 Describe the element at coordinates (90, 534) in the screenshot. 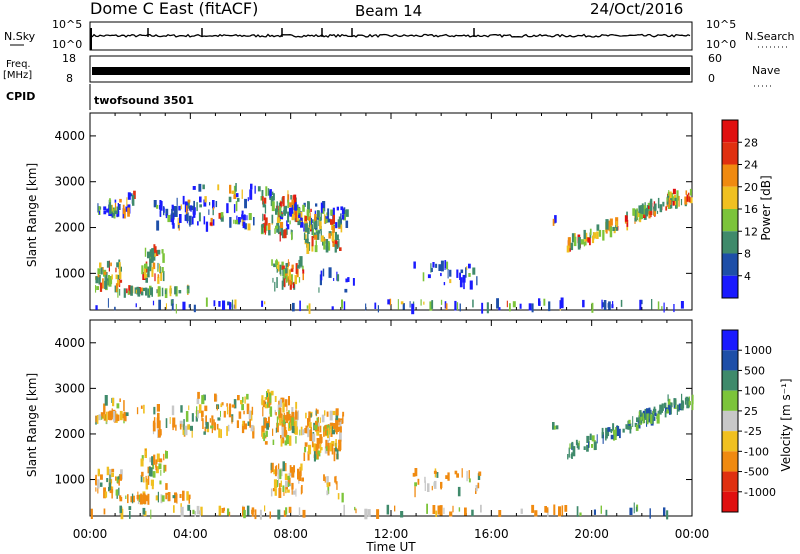

I see `xtick-label: 00:00` at that location.